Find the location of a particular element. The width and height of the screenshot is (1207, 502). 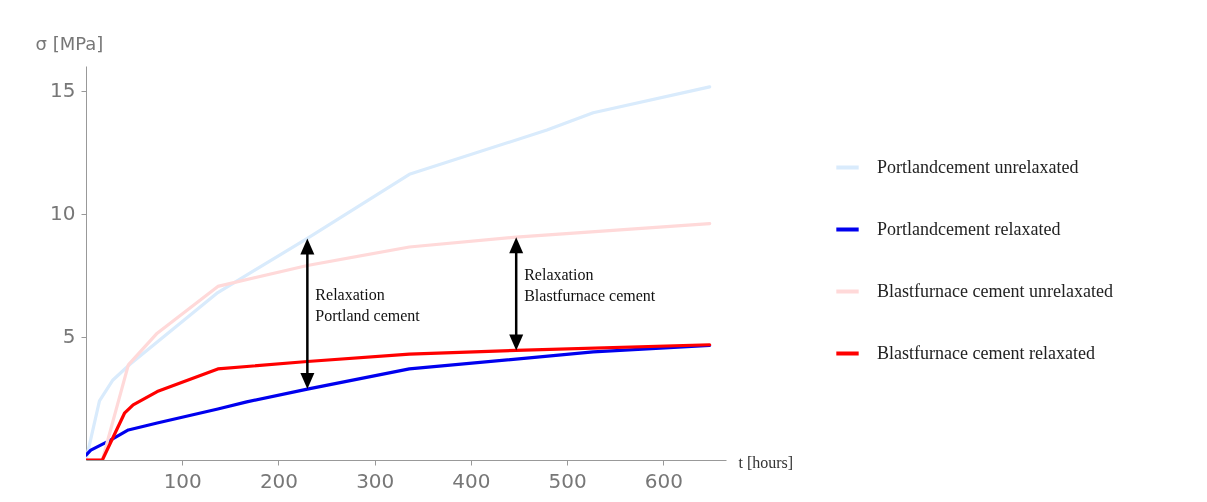

legend-label: Portlandcement relaxated is located at coordinates (969, 228).